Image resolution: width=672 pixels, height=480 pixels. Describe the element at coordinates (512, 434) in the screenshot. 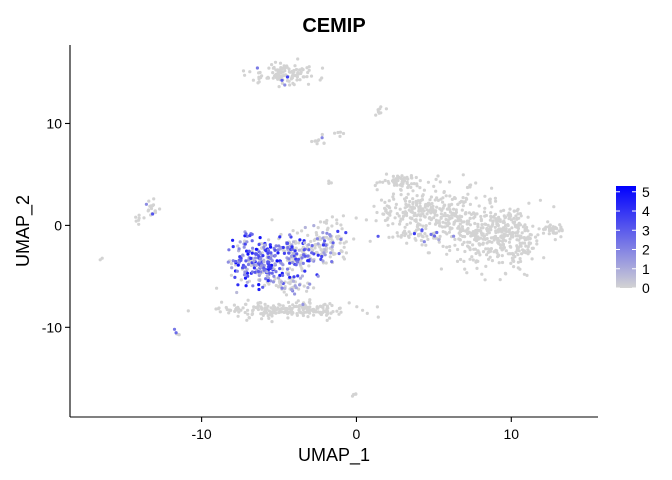

I see `x-tick-label: 10` at that location.